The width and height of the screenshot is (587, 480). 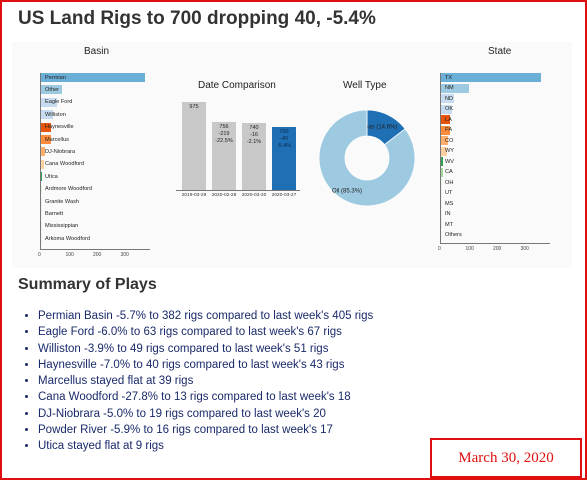 What do you see at coordinates (495, 140) in the screenshot?
I see `chart-row: CO` at bounding box center [495, 140].